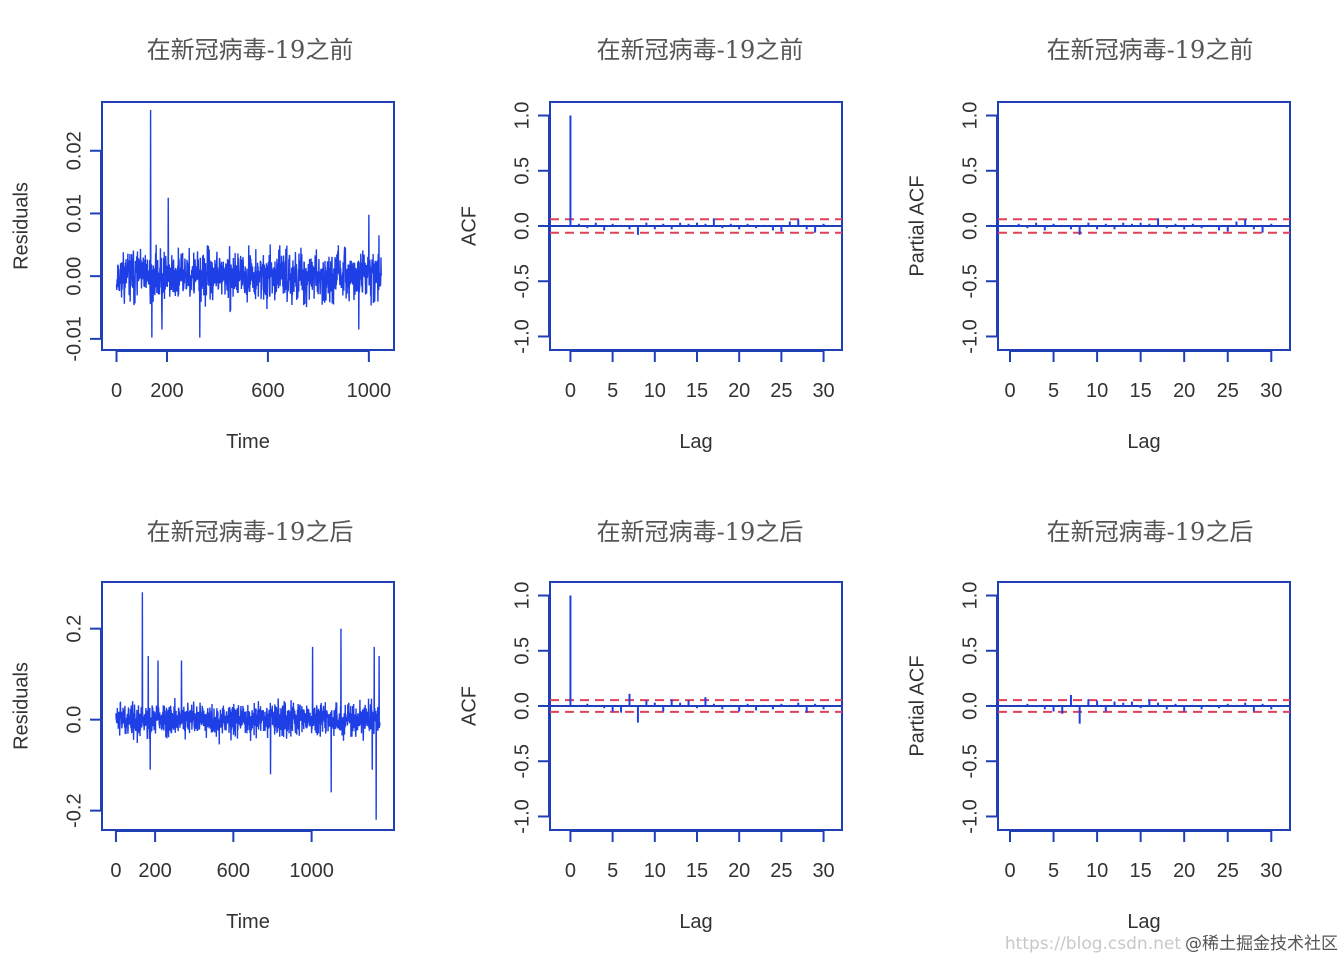 The image size is (1344, 960). I want to click on watermark-text: @稀土掘金技术社区, so click(1261, 944).